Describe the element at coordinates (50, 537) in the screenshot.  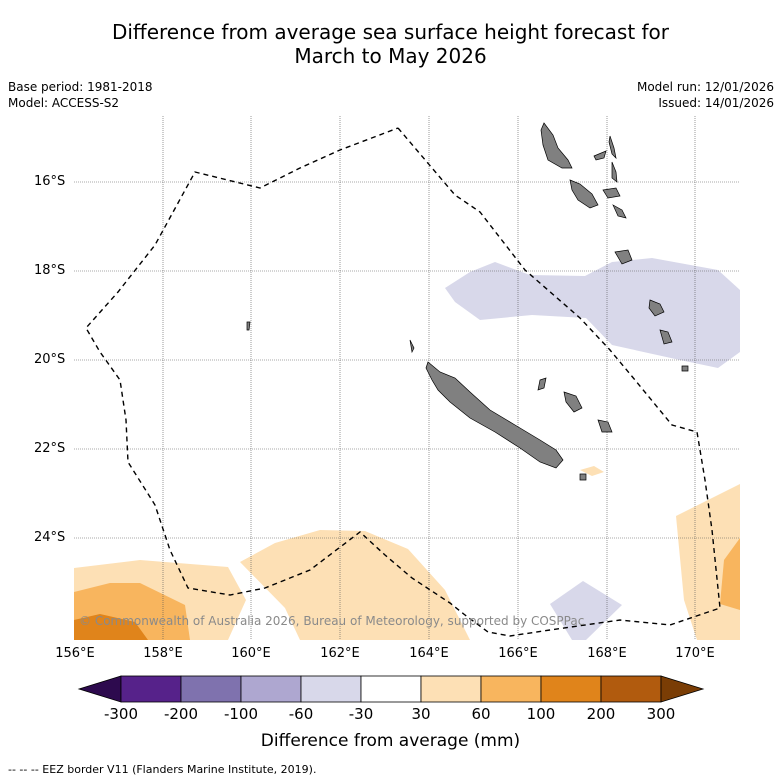
I see `lat-label-24s: 24°S` at that location.